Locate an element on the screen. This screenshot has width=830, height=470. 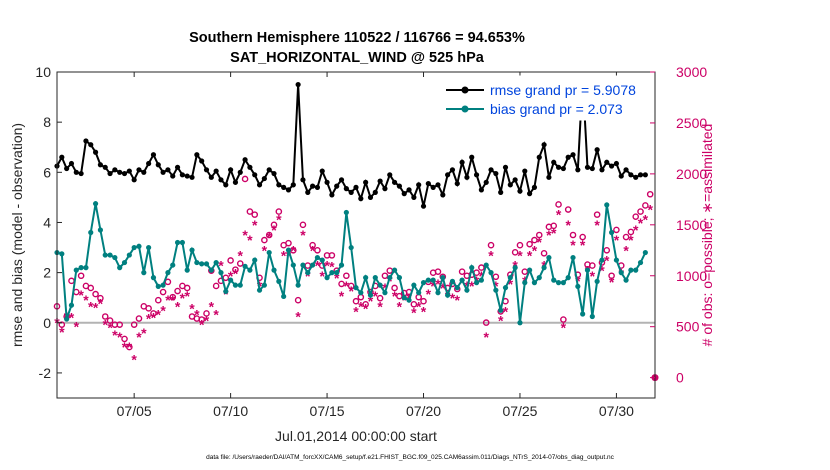
y-tick-label-right: 2000 is located at coordinates (691, 174).